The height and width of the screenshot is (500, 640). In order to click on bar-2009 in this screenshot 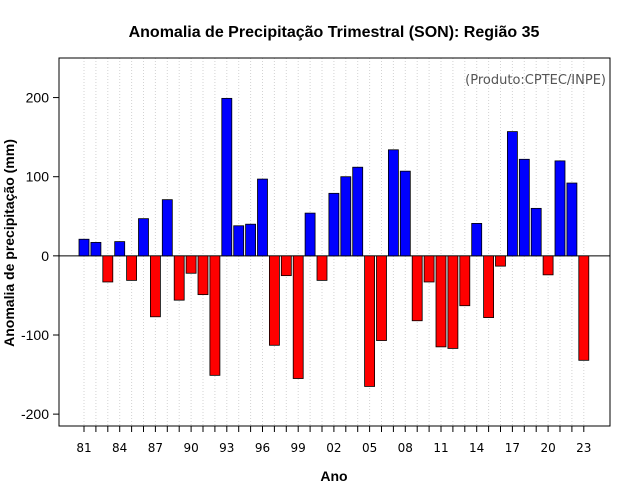, I will do `click(417, 288)`.